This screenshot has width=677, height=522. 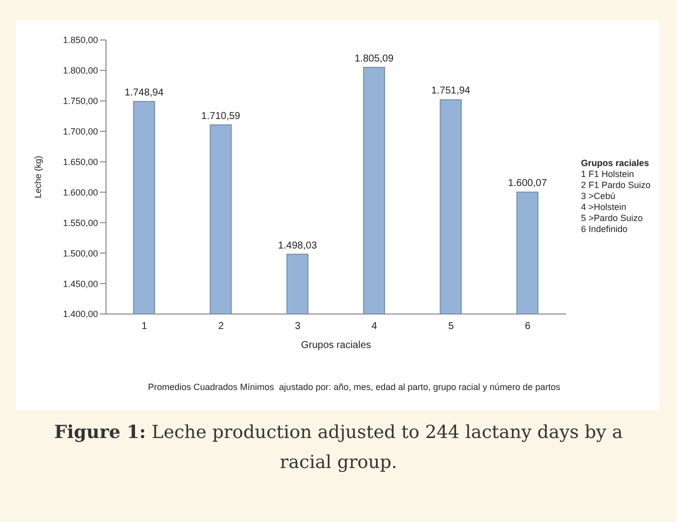 What do you see at coordinates (604, 207) in the screenshot?
I see `text: 4 >Holstein` at bounding box center [604, 207].